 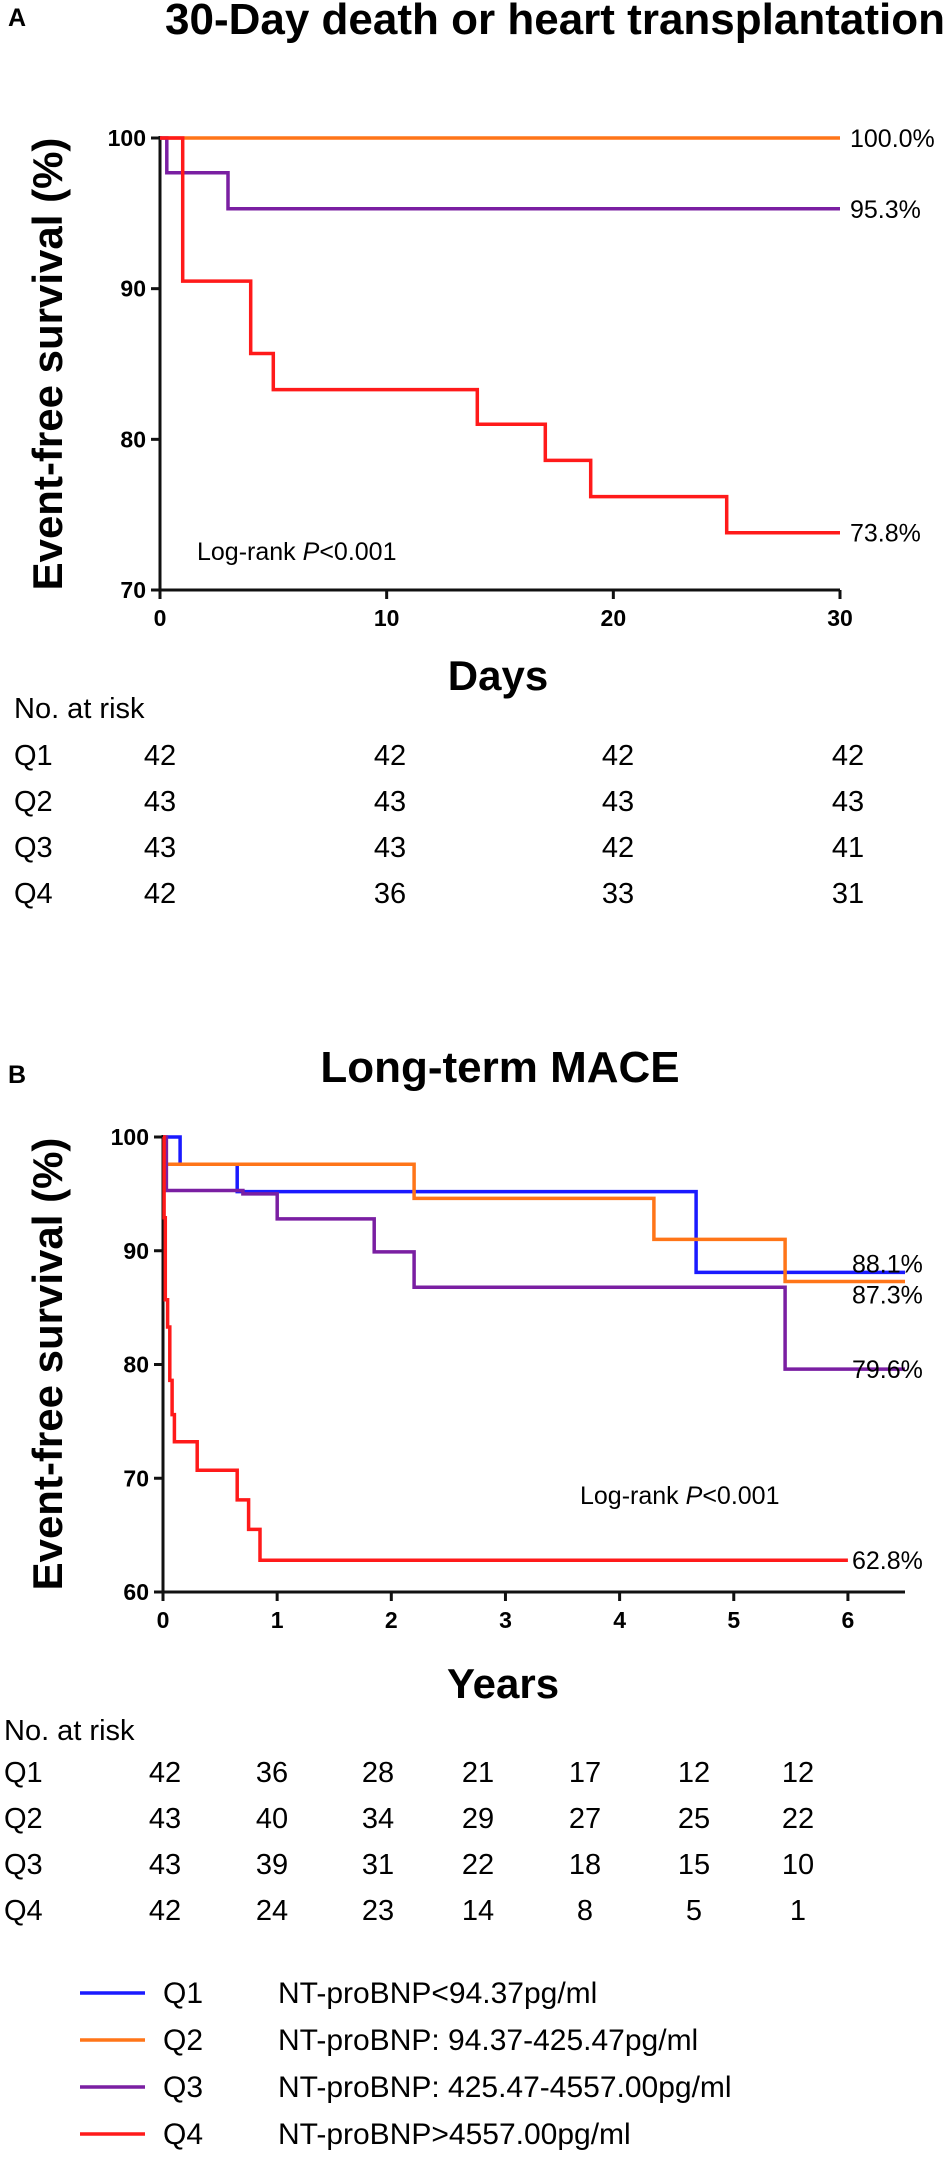 What do you see at coordinates (378, 1911) in the screenshot?
I see `risk-cell: 23` at bounding box center [378, 1911].